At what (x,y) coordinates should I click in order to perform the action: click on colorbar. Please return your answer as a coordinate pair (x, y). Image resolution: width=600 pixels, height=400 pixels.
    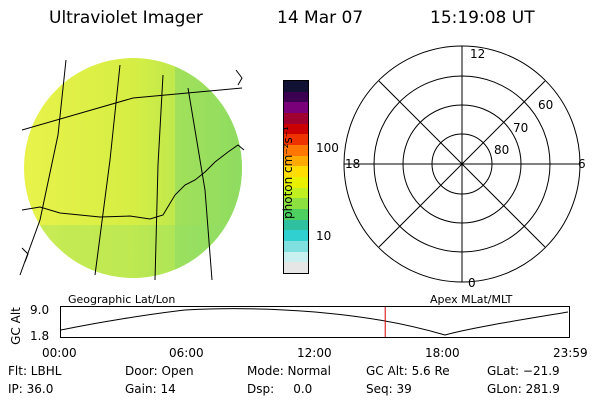
    Looking at the image, I should click on (296, 177).